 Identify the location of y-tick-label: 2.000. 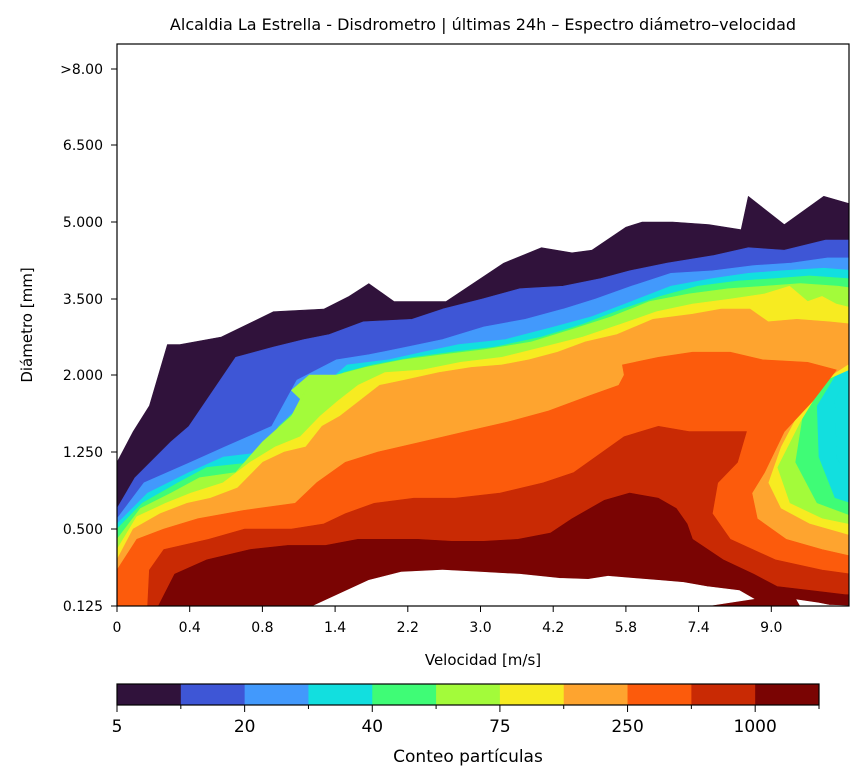
(83, 376).